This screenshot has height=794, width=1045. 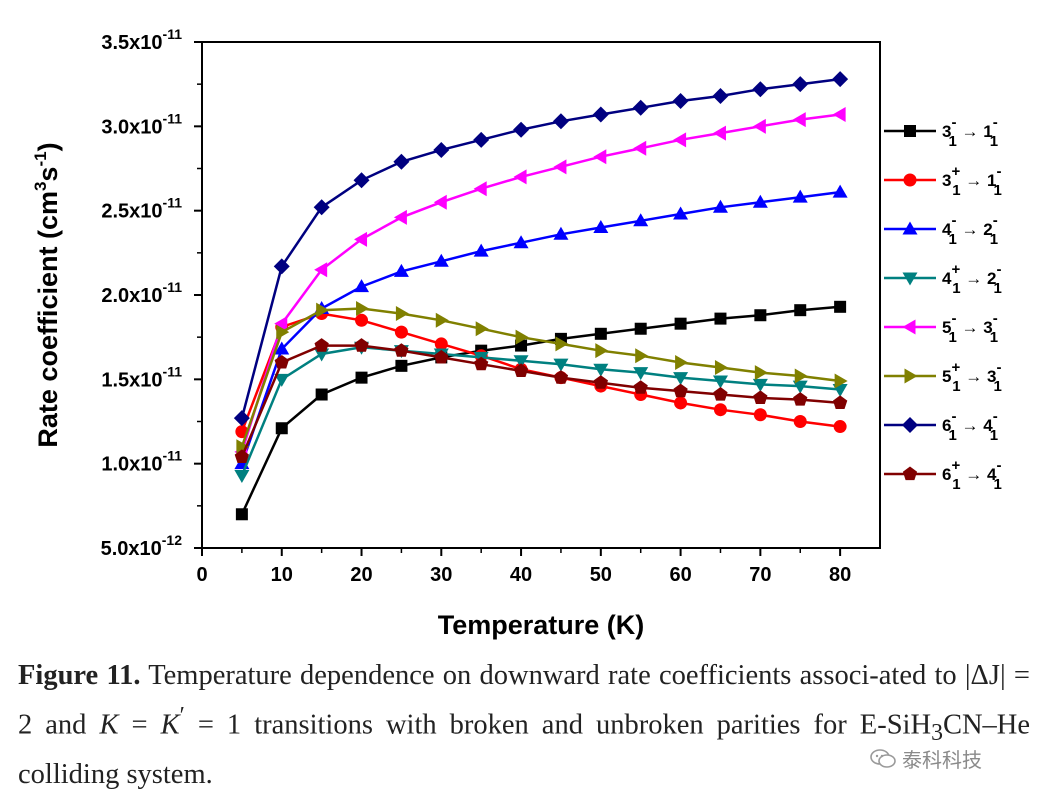 What do you see at coordinates (941, 328) in the screenshot?
I see `legend-entry-5: 5-1 → 3-1` at bounding box center [941, 328].